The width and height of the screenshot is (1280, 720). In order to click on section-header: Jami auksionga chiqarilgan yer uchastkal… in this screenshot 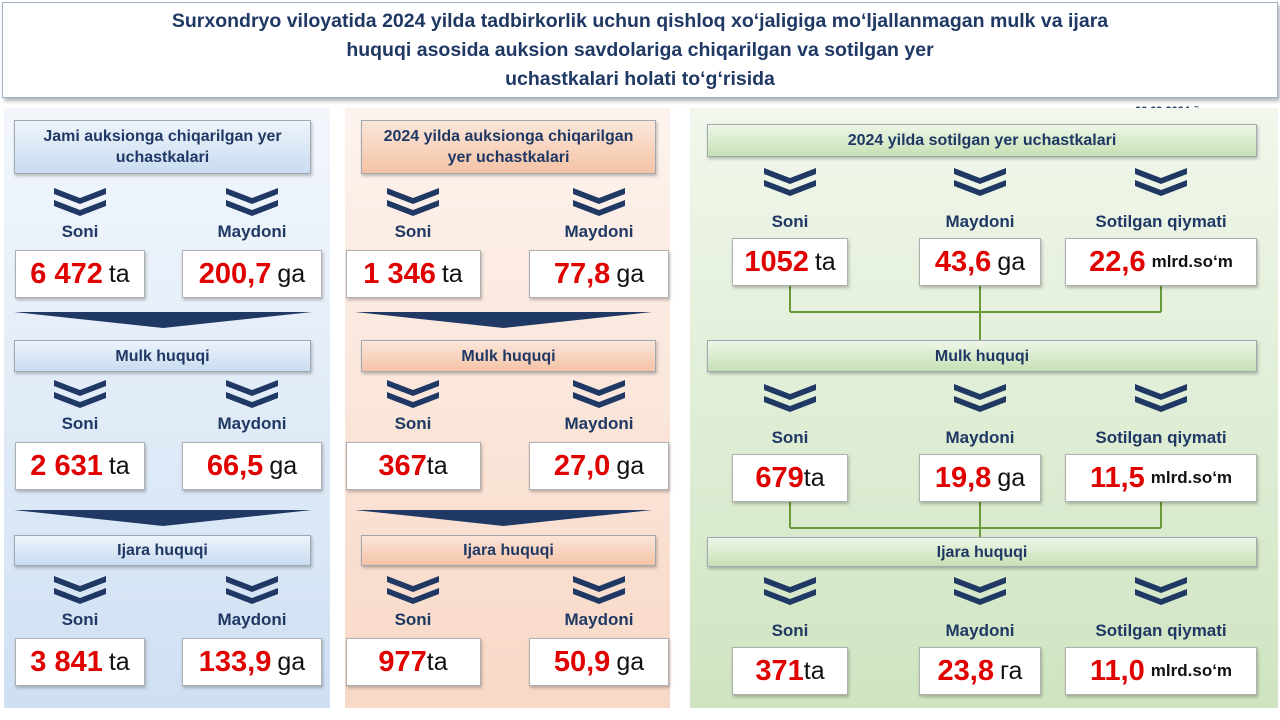, I will do `click(162, 147)`.